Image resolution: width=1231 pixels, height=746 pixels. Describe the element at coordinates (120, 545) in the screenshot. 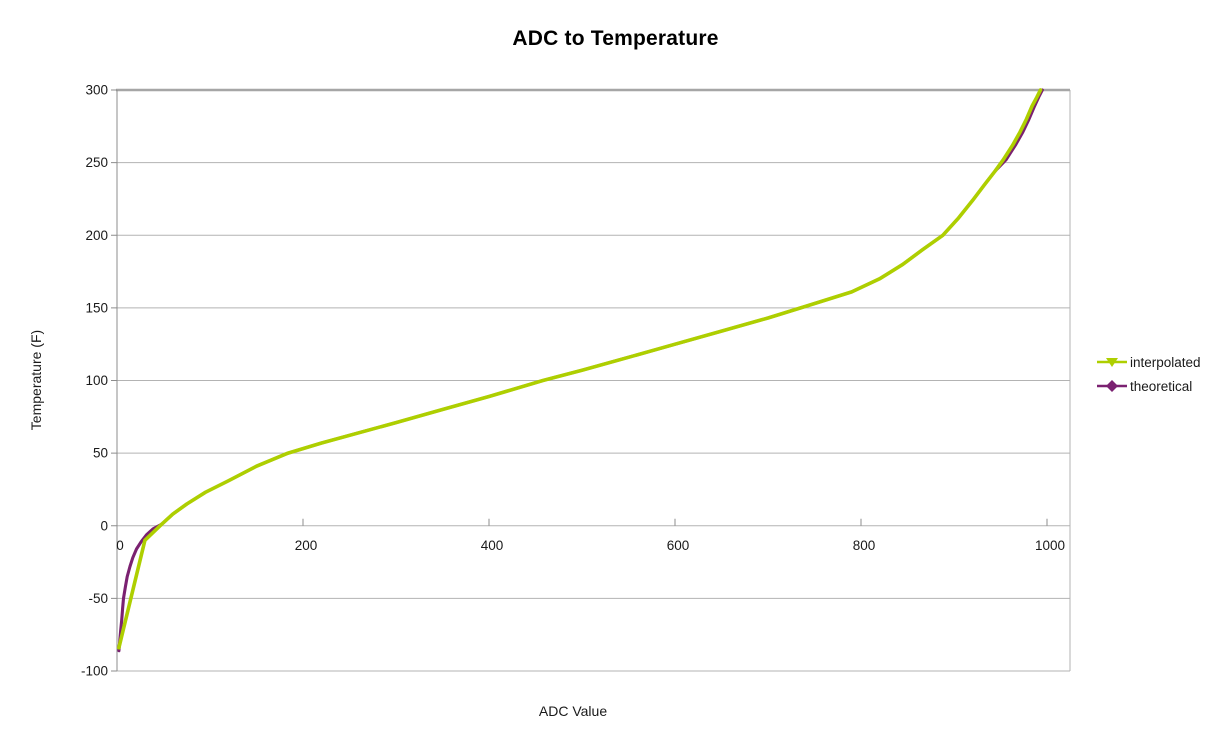

I see `x-tick-label-0: 0` at that location.